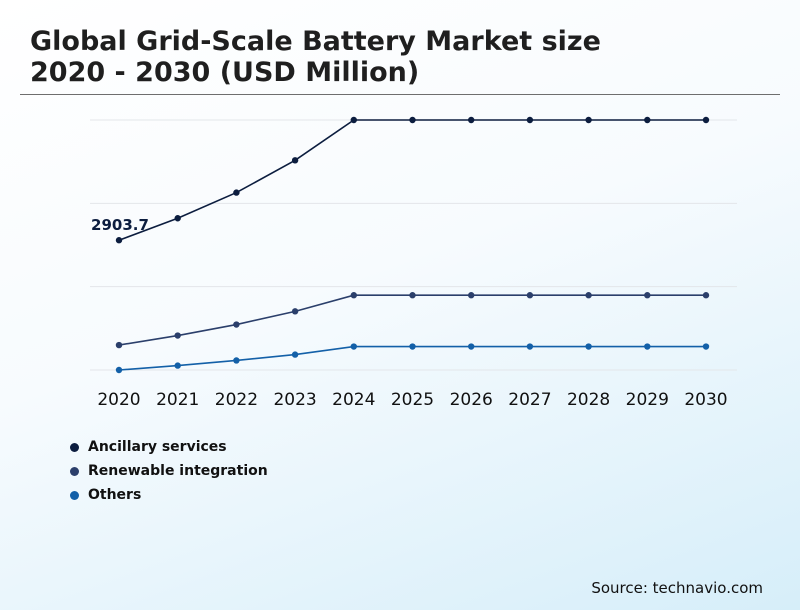  What do you see at coordinates (236, 400) in the screenshot?
I see `x-tick-label: 2022` at bounding box center [236, 400].